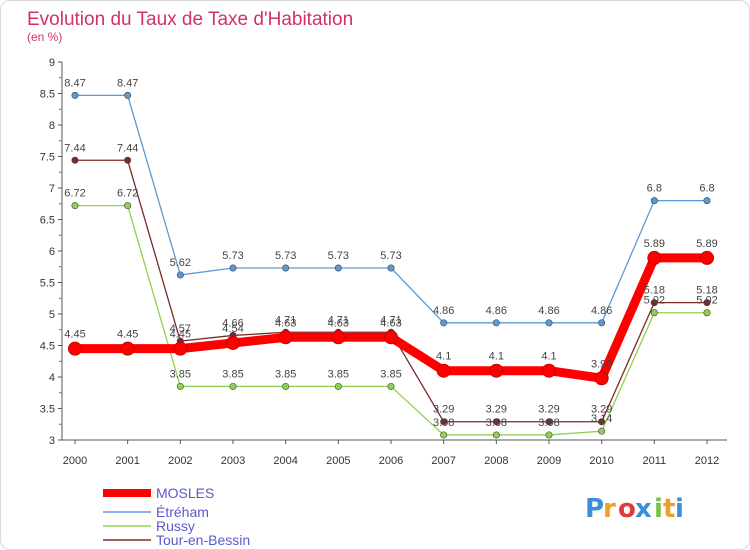 Image resolution: width=750 pixels, height=550 pixels. What do you see at coordinates (47, 158) in the screenshot?
I see `y-tick-label: 7.5` at bounding box center [47, 158].